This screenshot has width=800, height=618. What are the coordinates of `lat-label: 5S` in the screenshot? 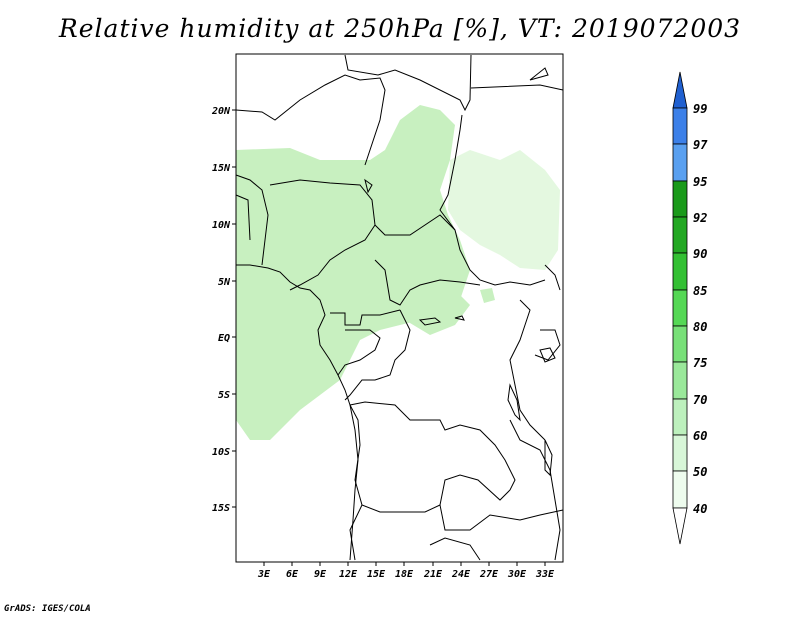 It's located at (224, 395).